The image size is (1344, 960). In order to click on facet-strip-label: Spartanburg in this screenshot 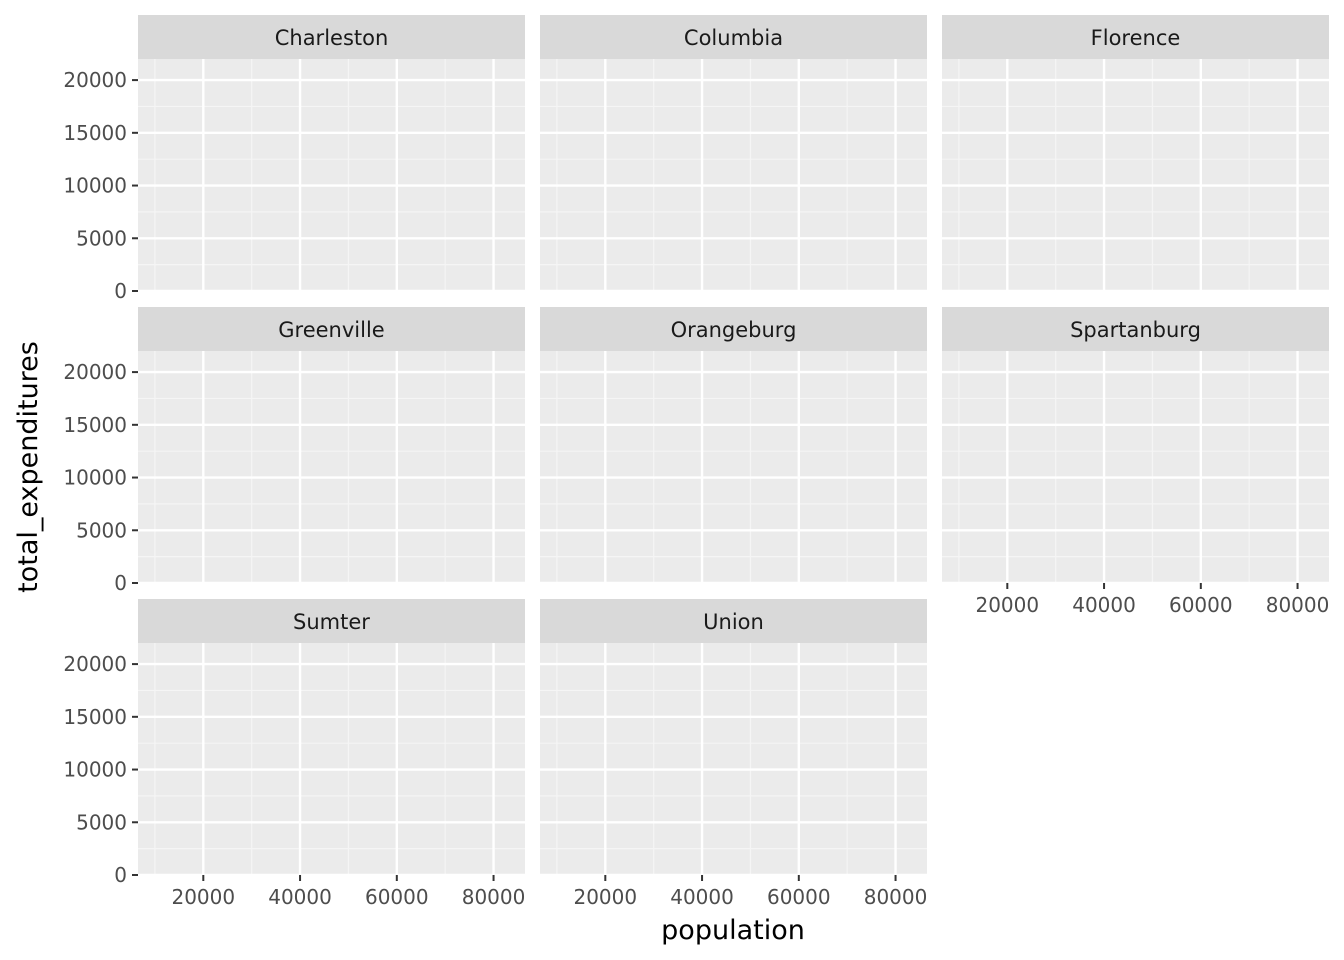, I will do `click(1135, 330)`.